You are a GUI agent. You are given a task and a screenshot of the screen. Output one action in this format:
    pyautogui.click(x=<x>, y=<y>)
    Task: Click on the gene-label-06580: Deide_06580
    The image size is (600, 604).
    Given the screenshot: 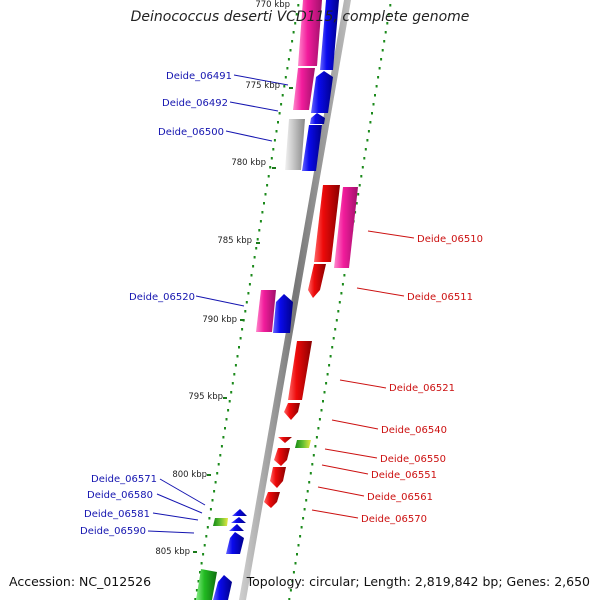 What is the action you would take?
    pyautogui.click(x=120, y=495)
    